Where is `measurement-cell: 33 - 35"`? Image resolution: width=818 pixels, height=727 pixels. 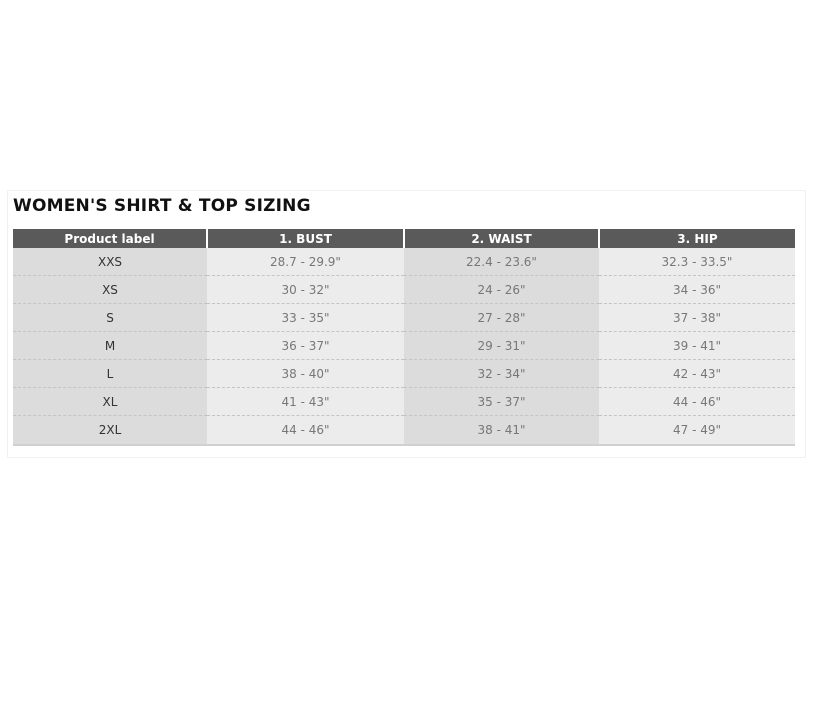
measurement-cell: 33 - 35" is located at coordinates (305, 317).